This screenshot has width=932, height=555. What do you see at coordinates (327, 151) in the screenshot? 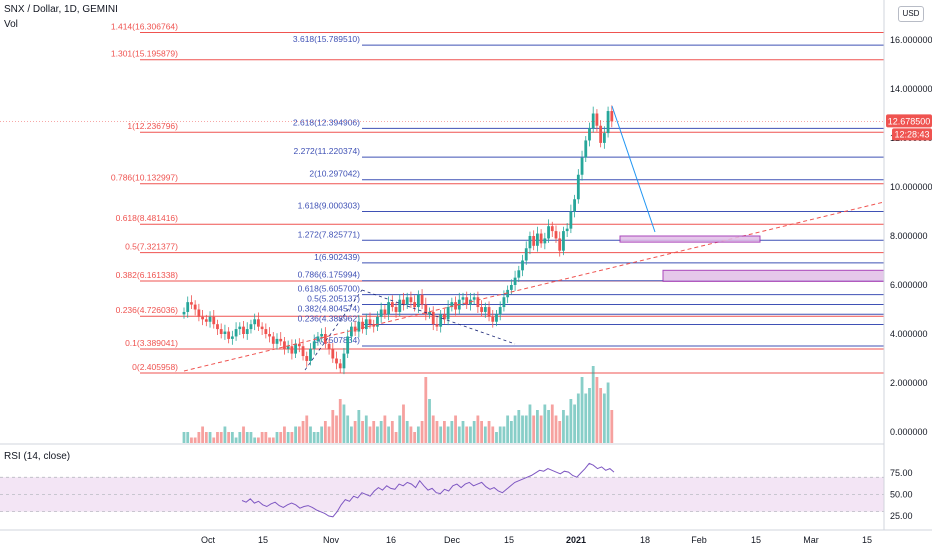
I see `fib-extension-label: 2.272(11.220374)` at bounding box center [327, 151].